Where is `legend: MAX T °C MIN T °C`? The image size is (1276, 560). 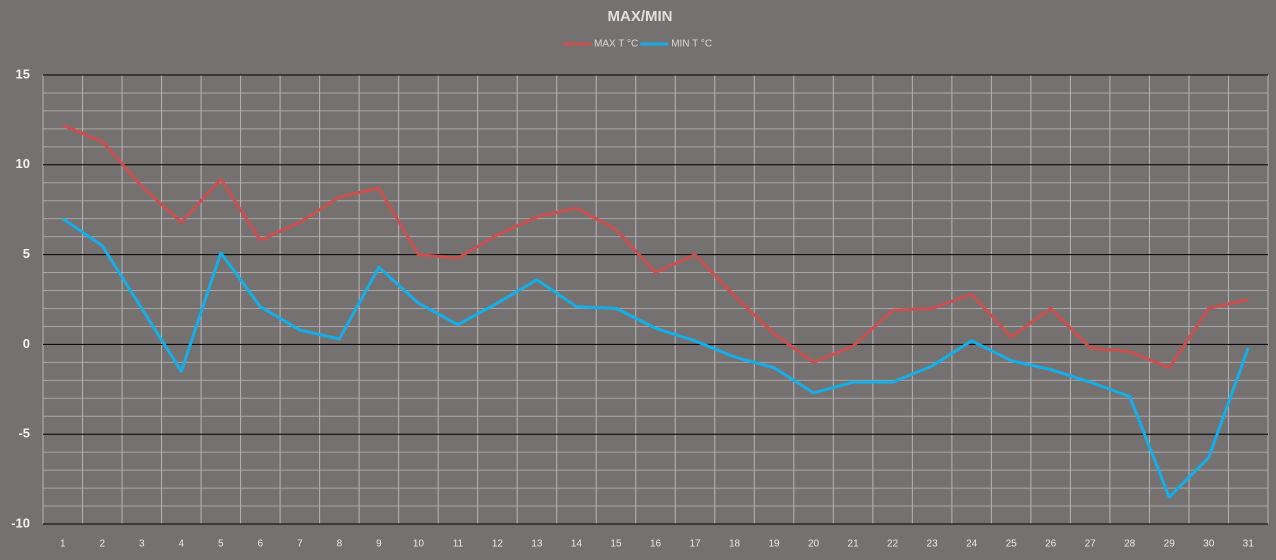 legend: MAX T °C MIN T °C is located at coordinates (637, 44).